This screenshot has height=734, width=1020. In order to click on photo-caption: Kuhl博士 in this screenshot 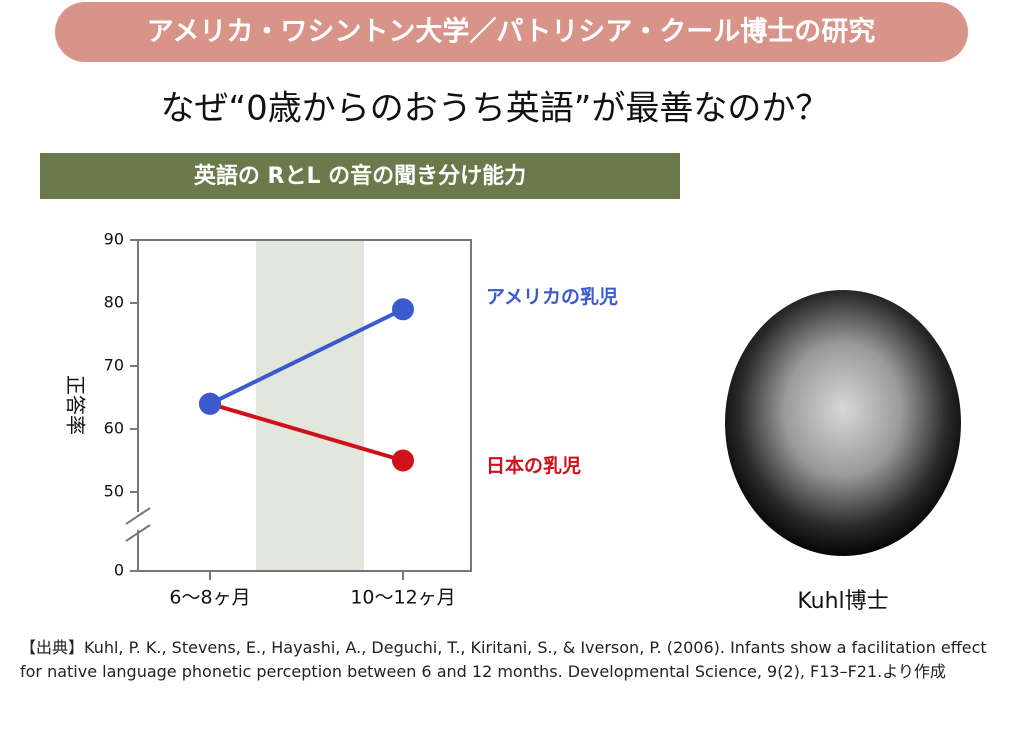, I will do `click(842, 601)`.